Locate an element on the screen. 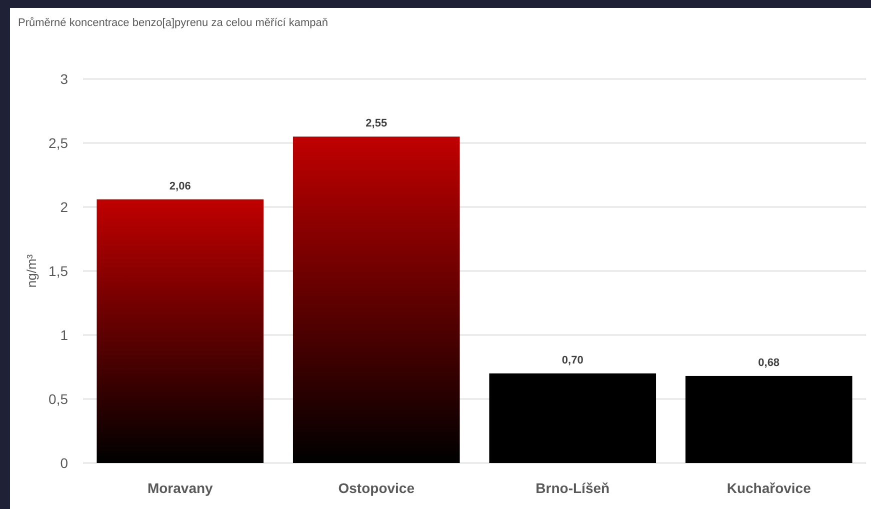  chart-title: Průměrné koncentrace benzo[a]pyrenu za celou měřící kampaň is located at coordinates (173, 23).